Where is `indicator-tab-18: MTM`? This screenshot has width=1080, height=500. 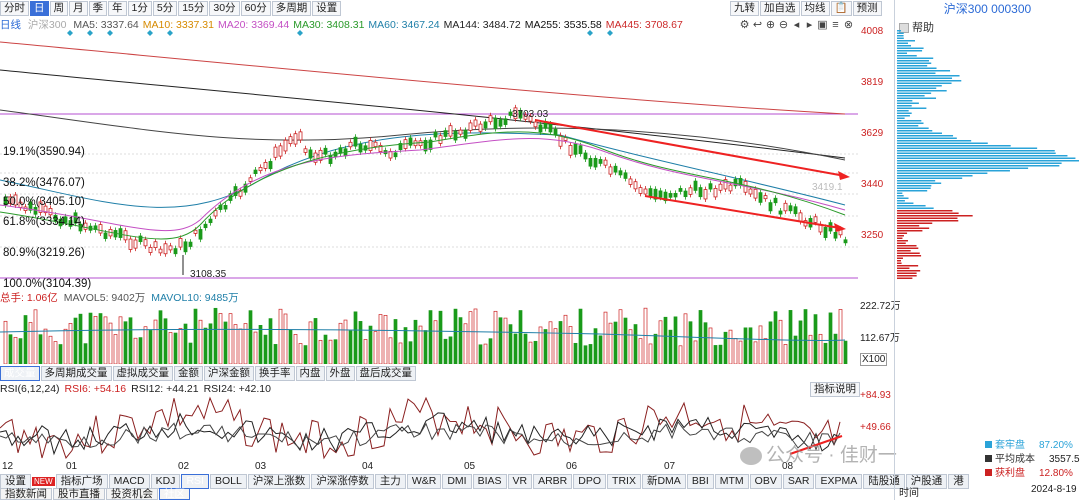
indicator-tab-18: MTM is located at coordinates (731, 481).